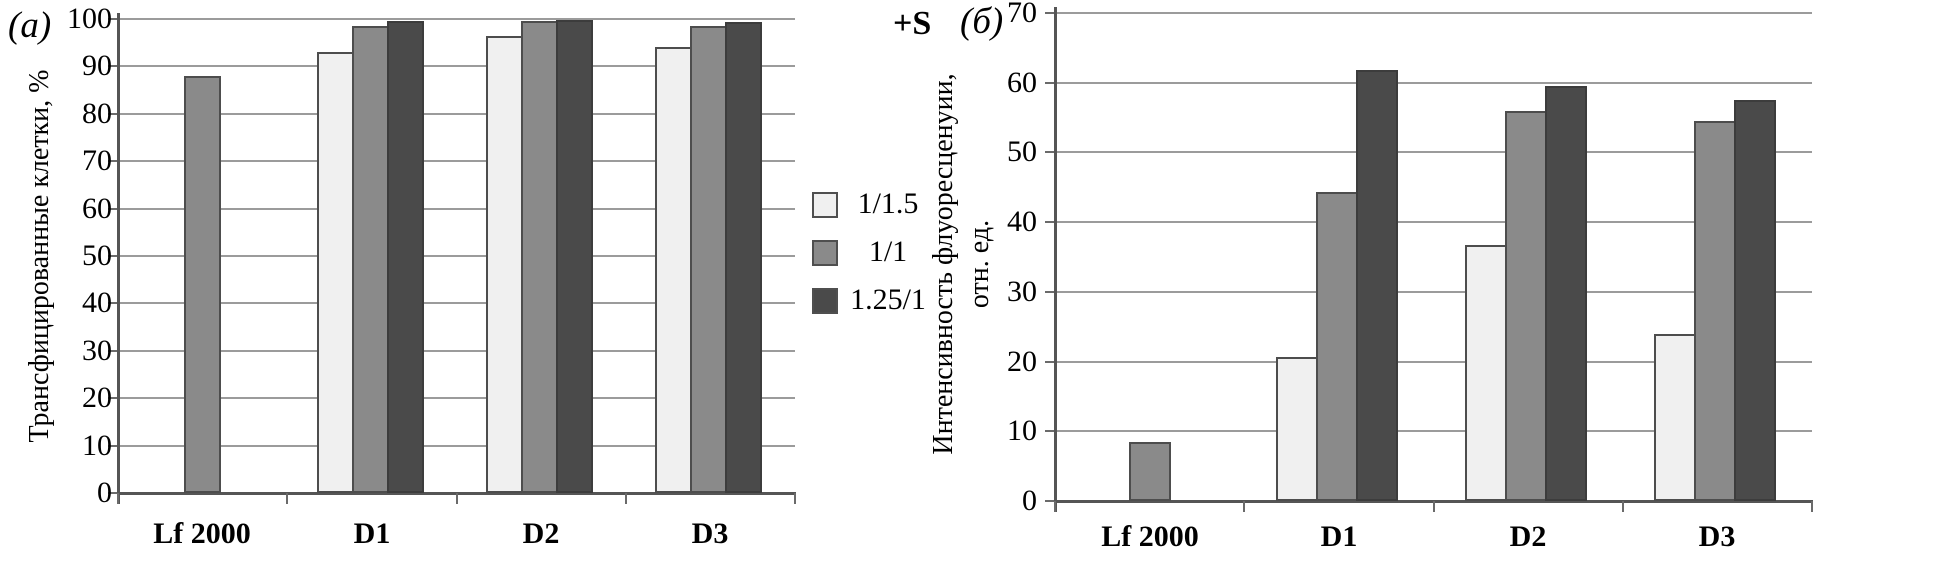 The width and height of the screenshot is (1948, 573). I want to click on y-tick-label-100: 100, so click(89, 18).